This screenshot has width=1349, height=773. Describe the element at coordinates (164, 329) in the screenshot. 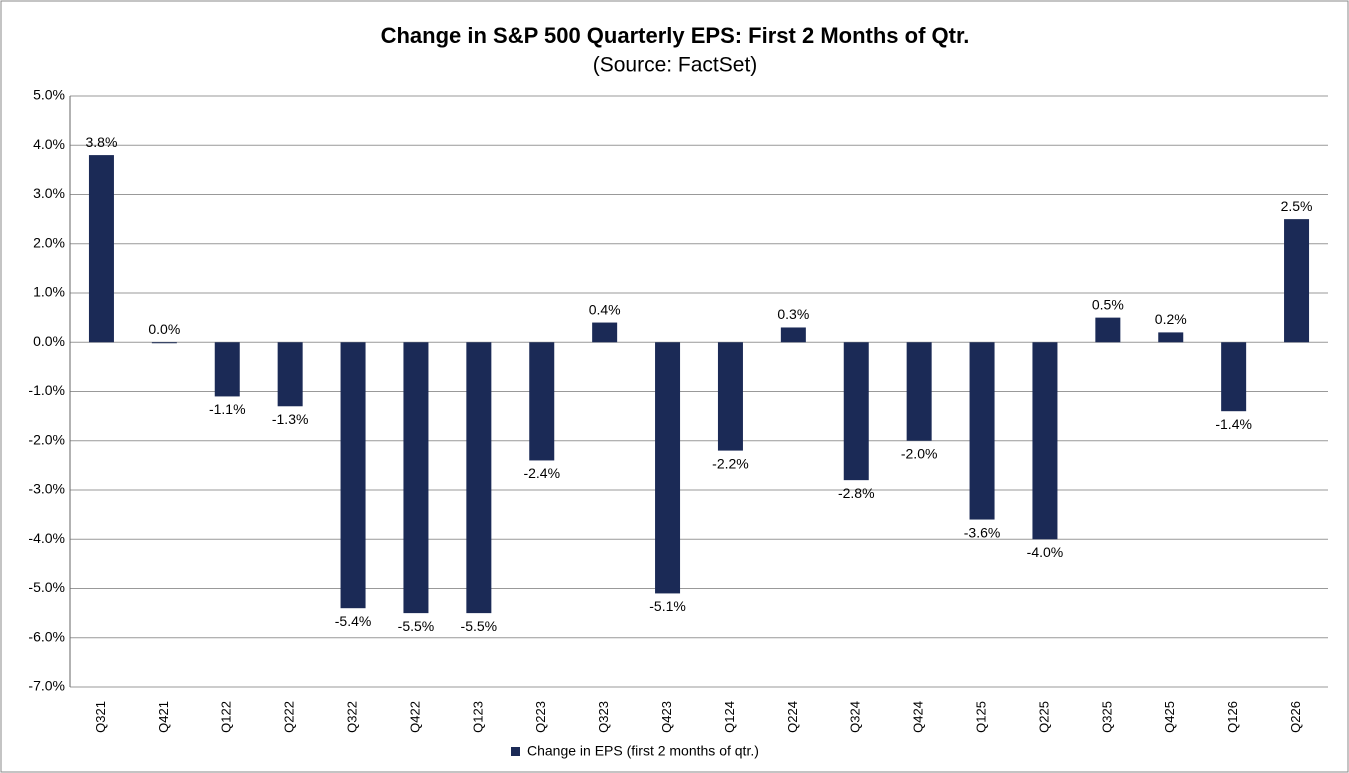

I see `data-label: 0.0%` at that location.